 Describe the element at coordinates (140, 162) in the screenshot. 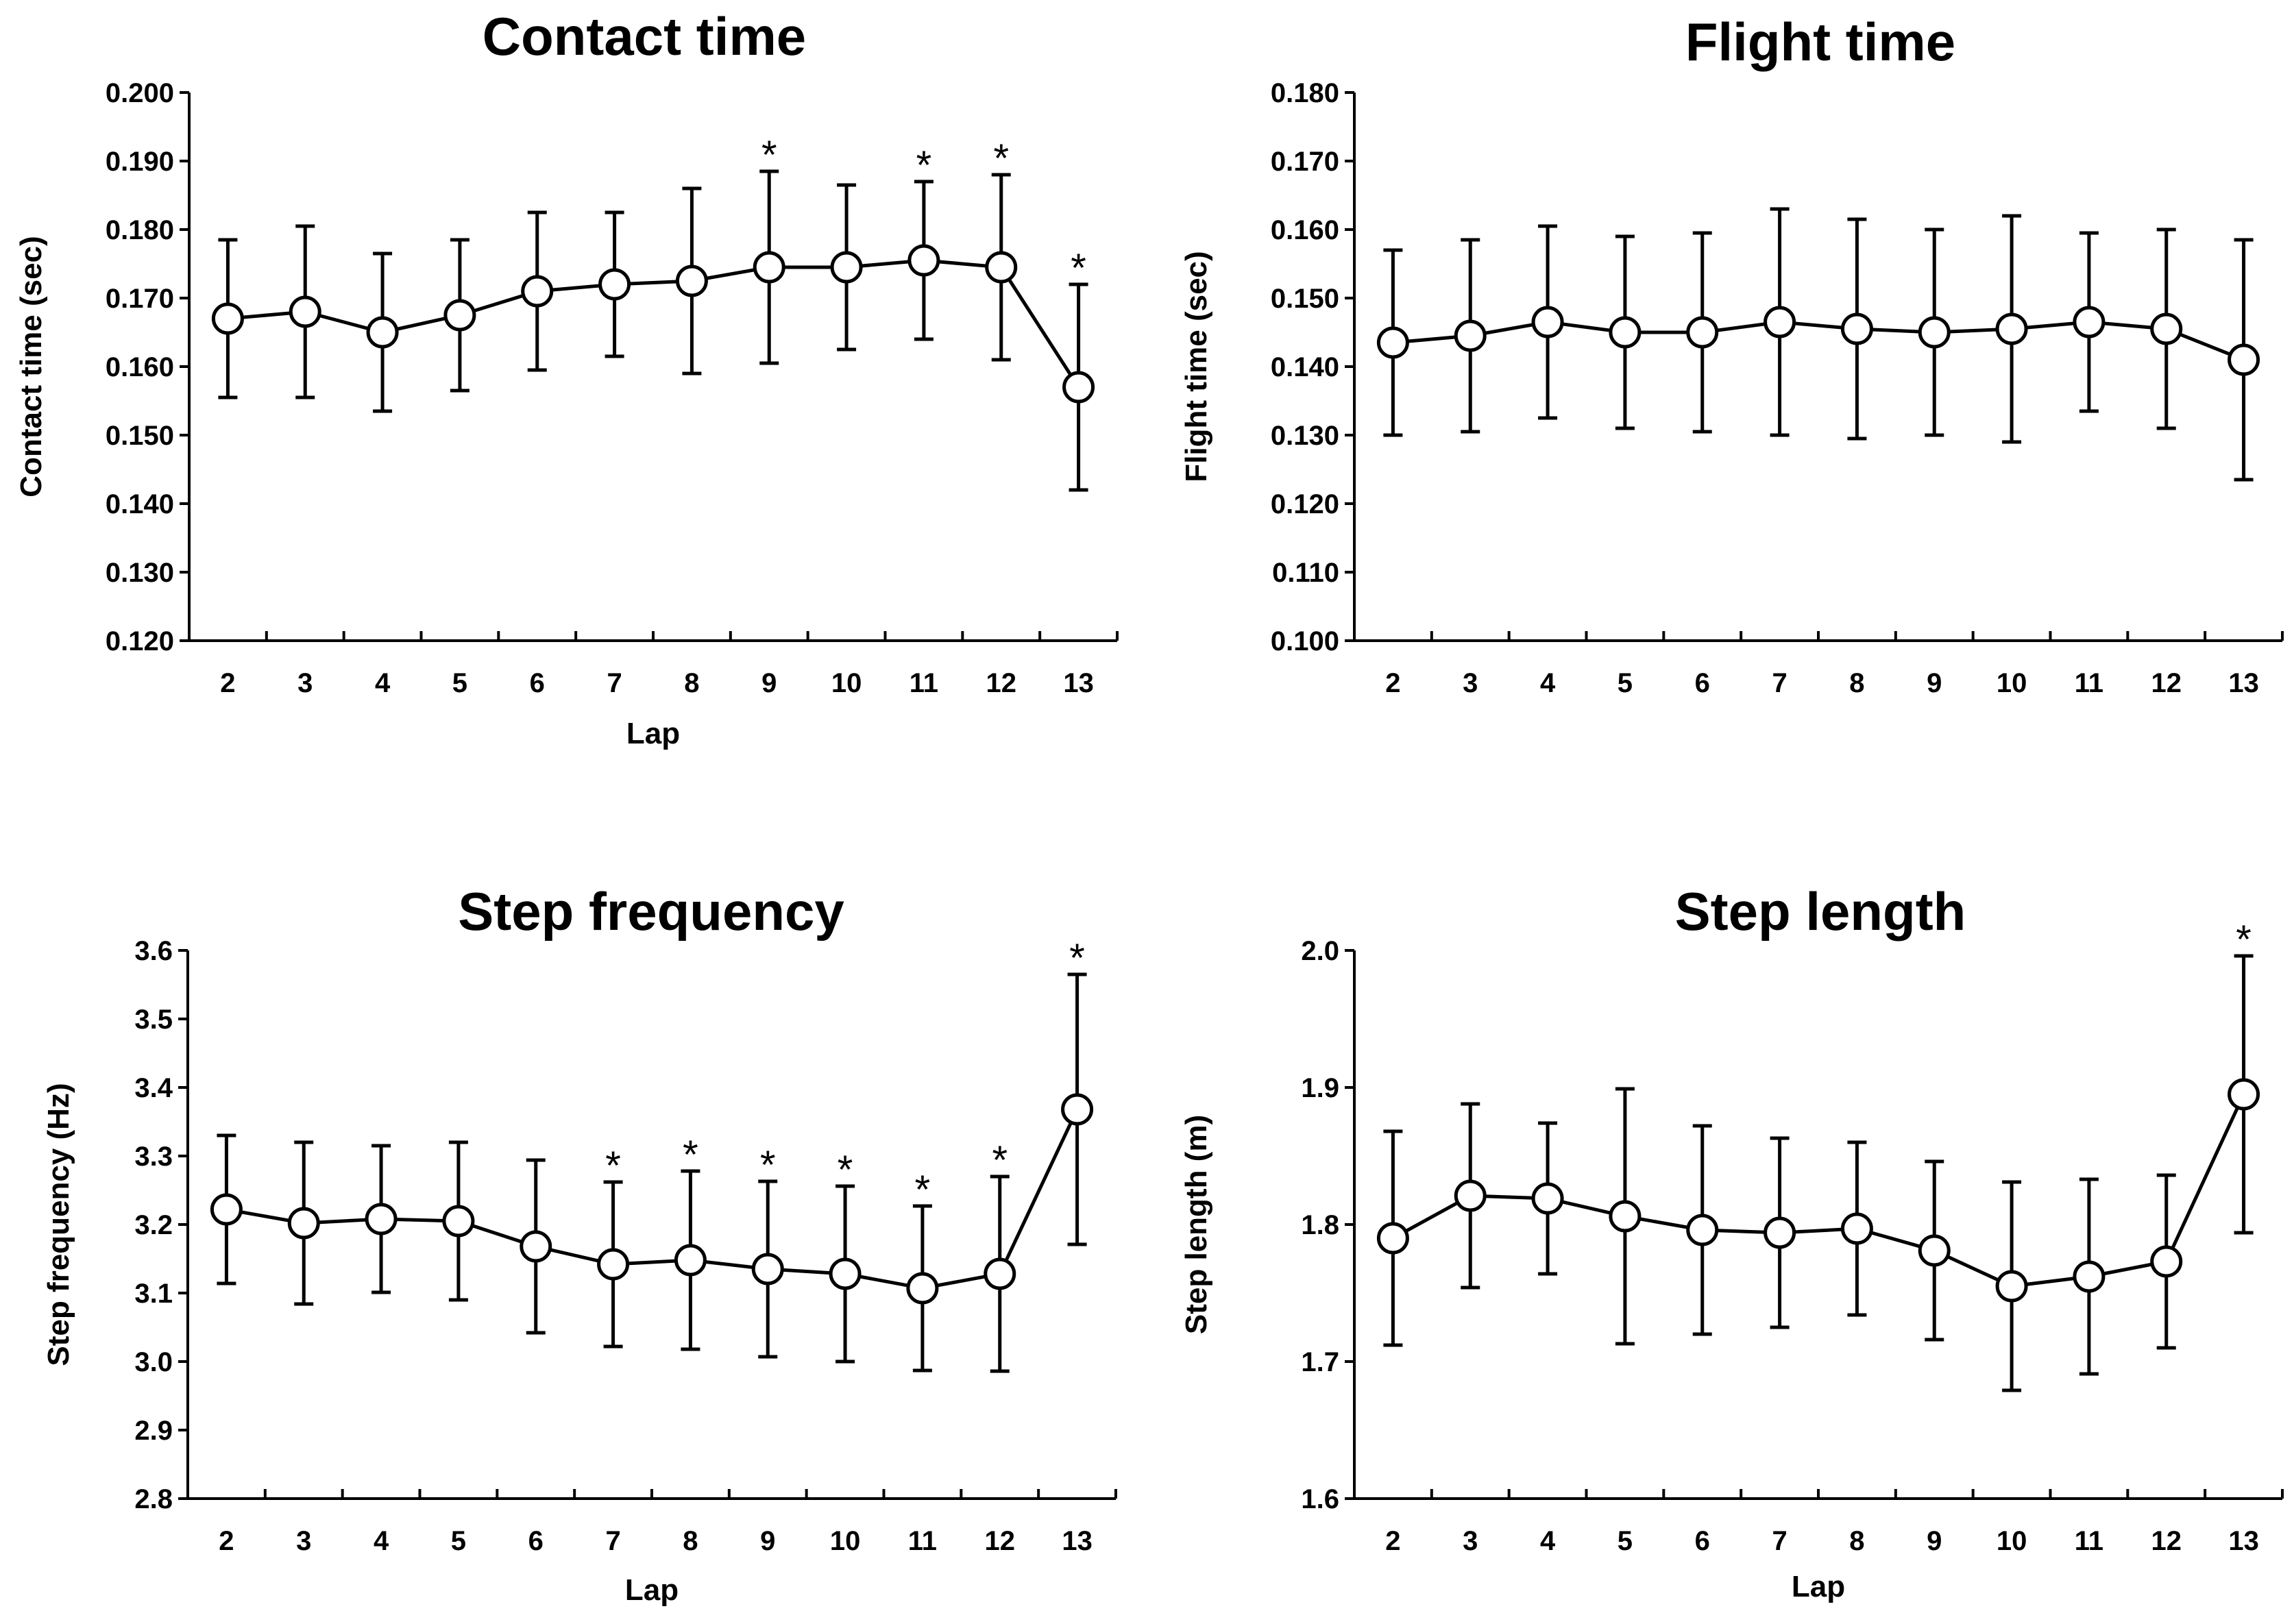

I see `y-tick-label: 0.190` at that location.